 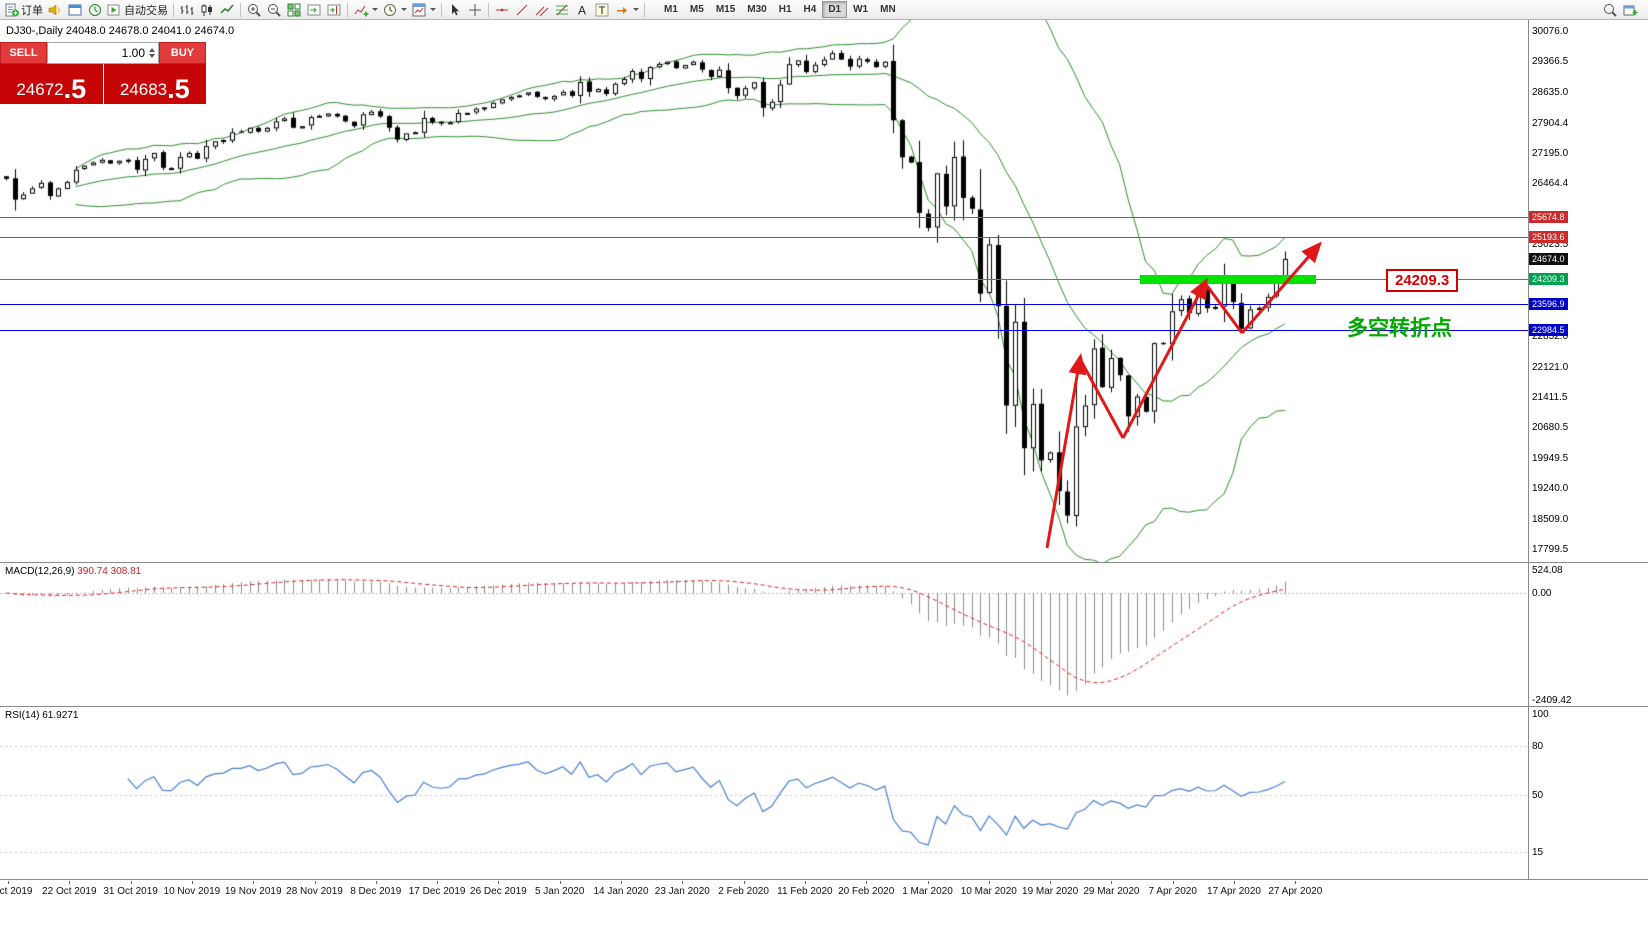 I want to click on turning-point-note: 多空转折点, so click(x=1399, y=328).